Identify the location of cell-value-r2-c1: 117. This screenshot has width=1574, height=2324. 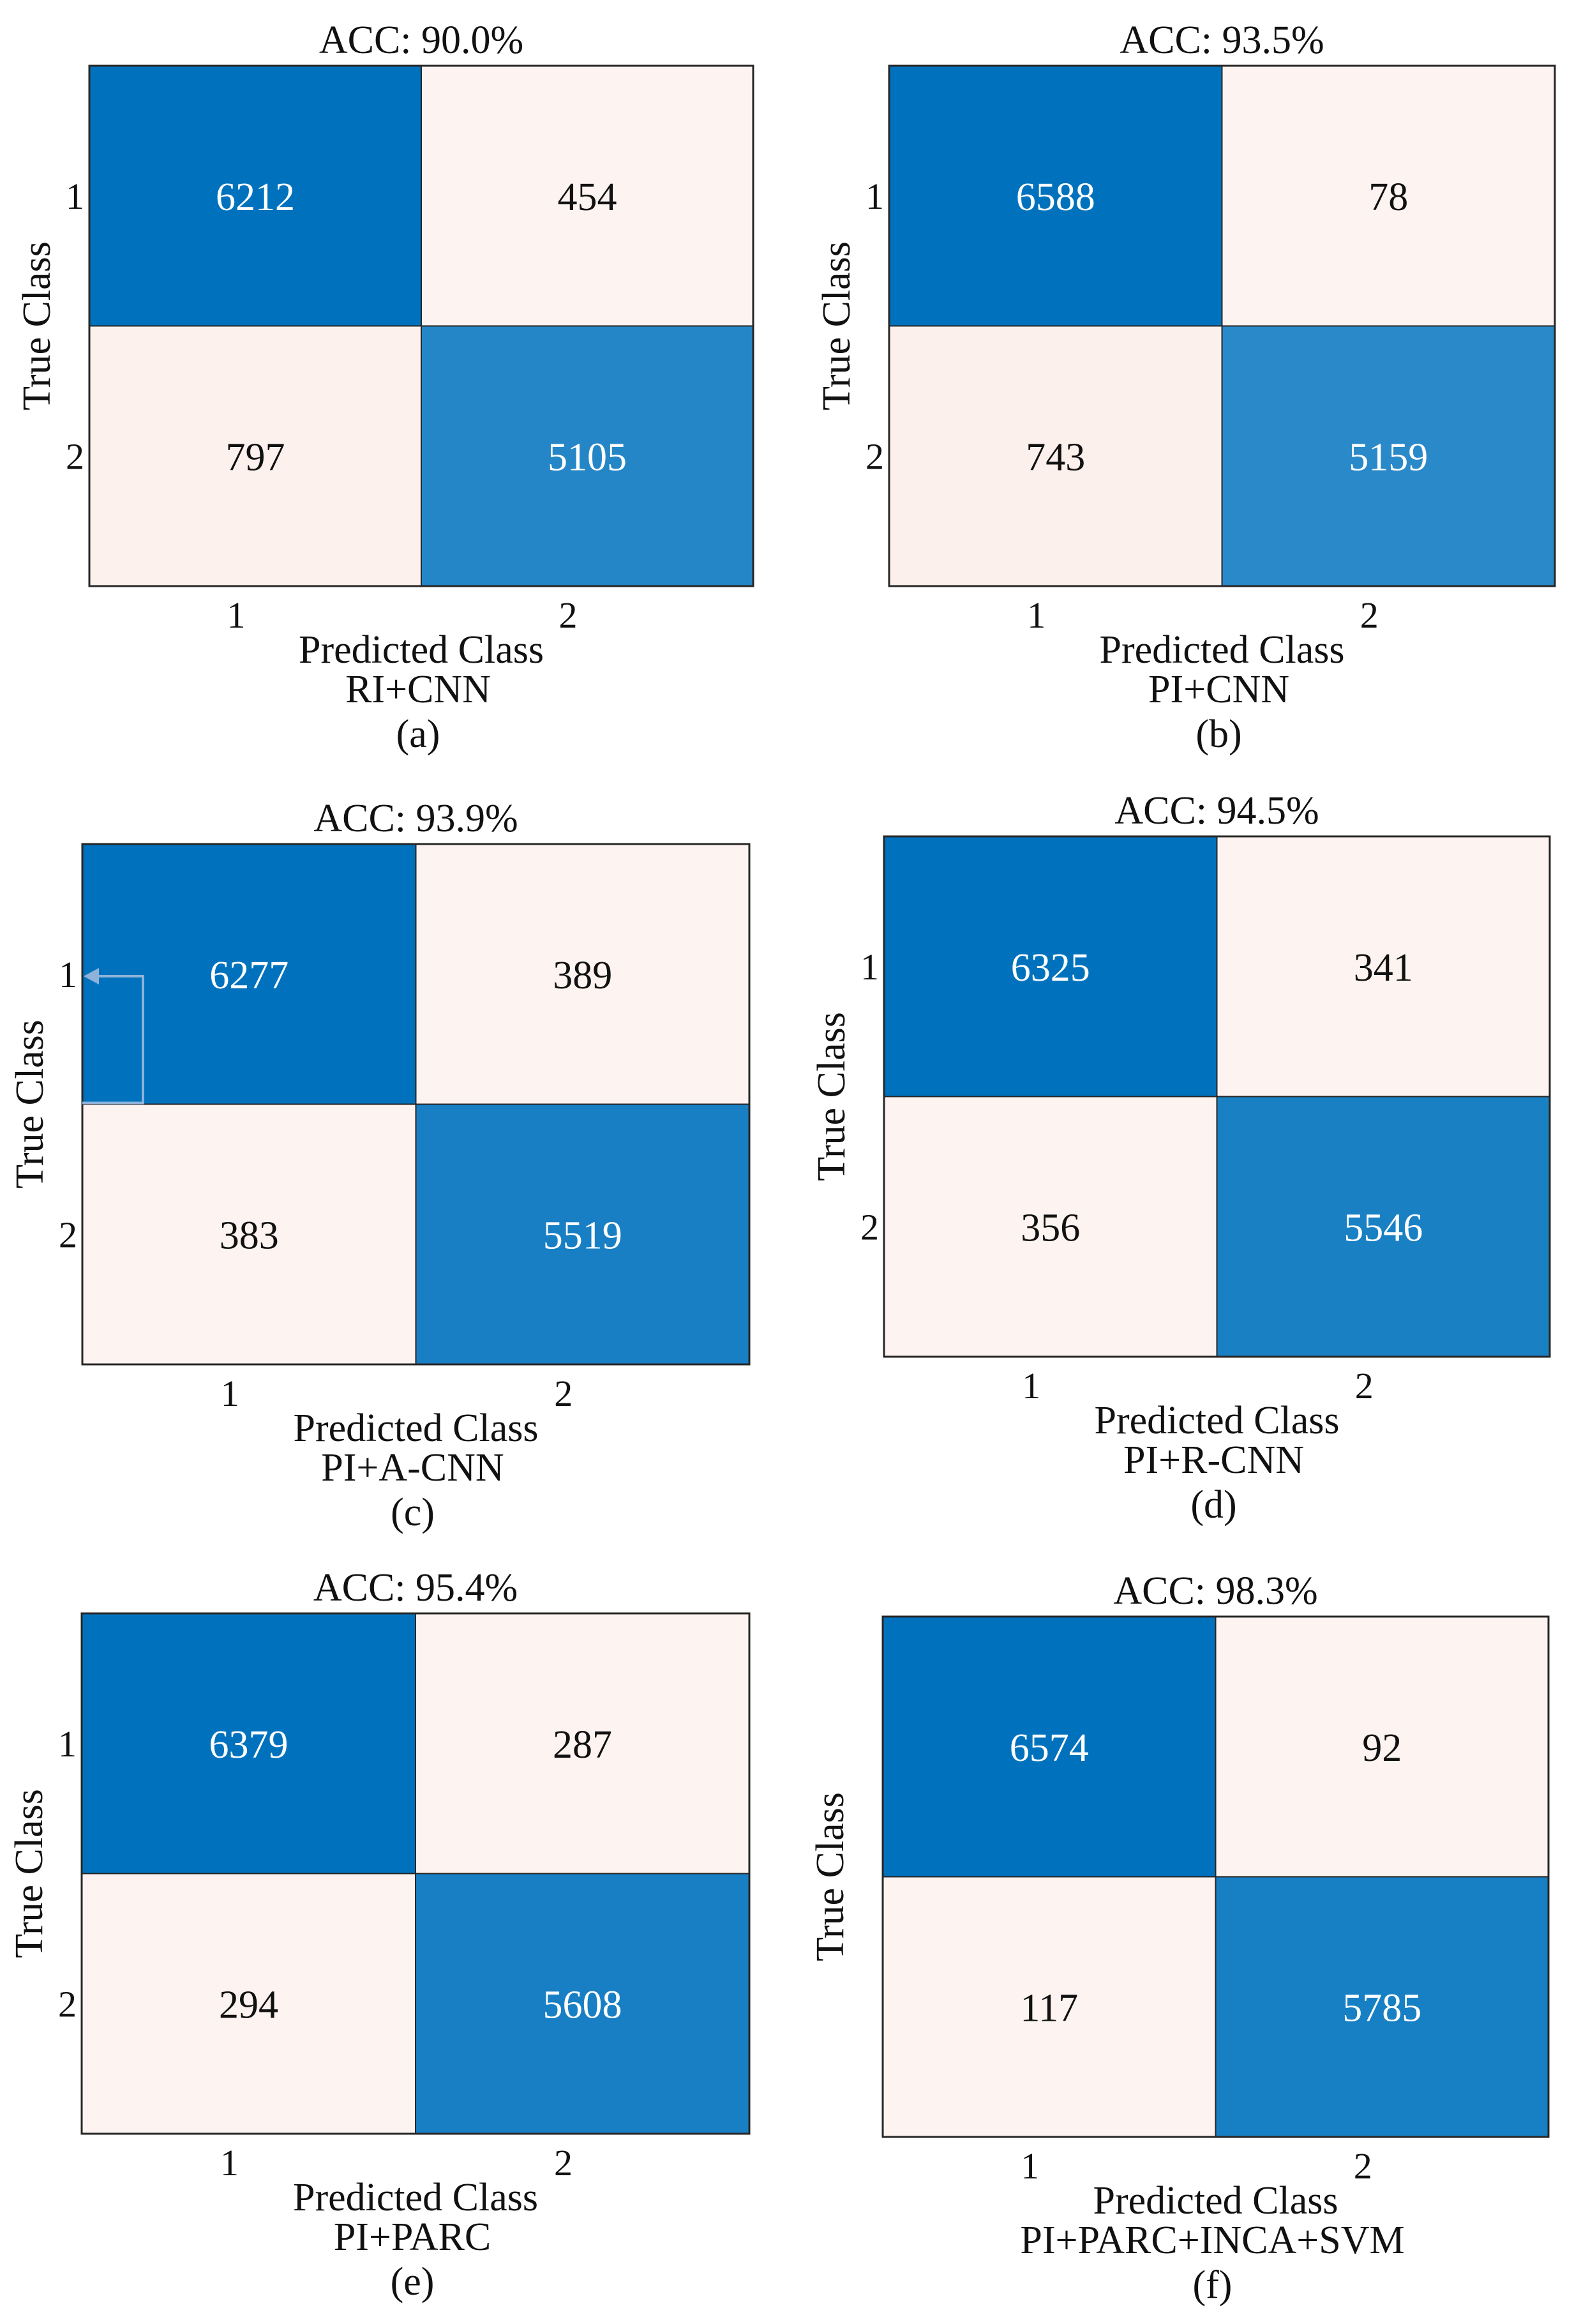
(1049, 2008).